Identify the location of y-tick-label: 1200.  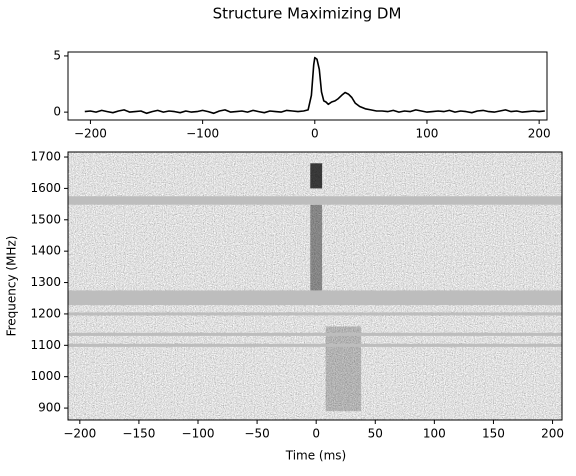
(45, 313).